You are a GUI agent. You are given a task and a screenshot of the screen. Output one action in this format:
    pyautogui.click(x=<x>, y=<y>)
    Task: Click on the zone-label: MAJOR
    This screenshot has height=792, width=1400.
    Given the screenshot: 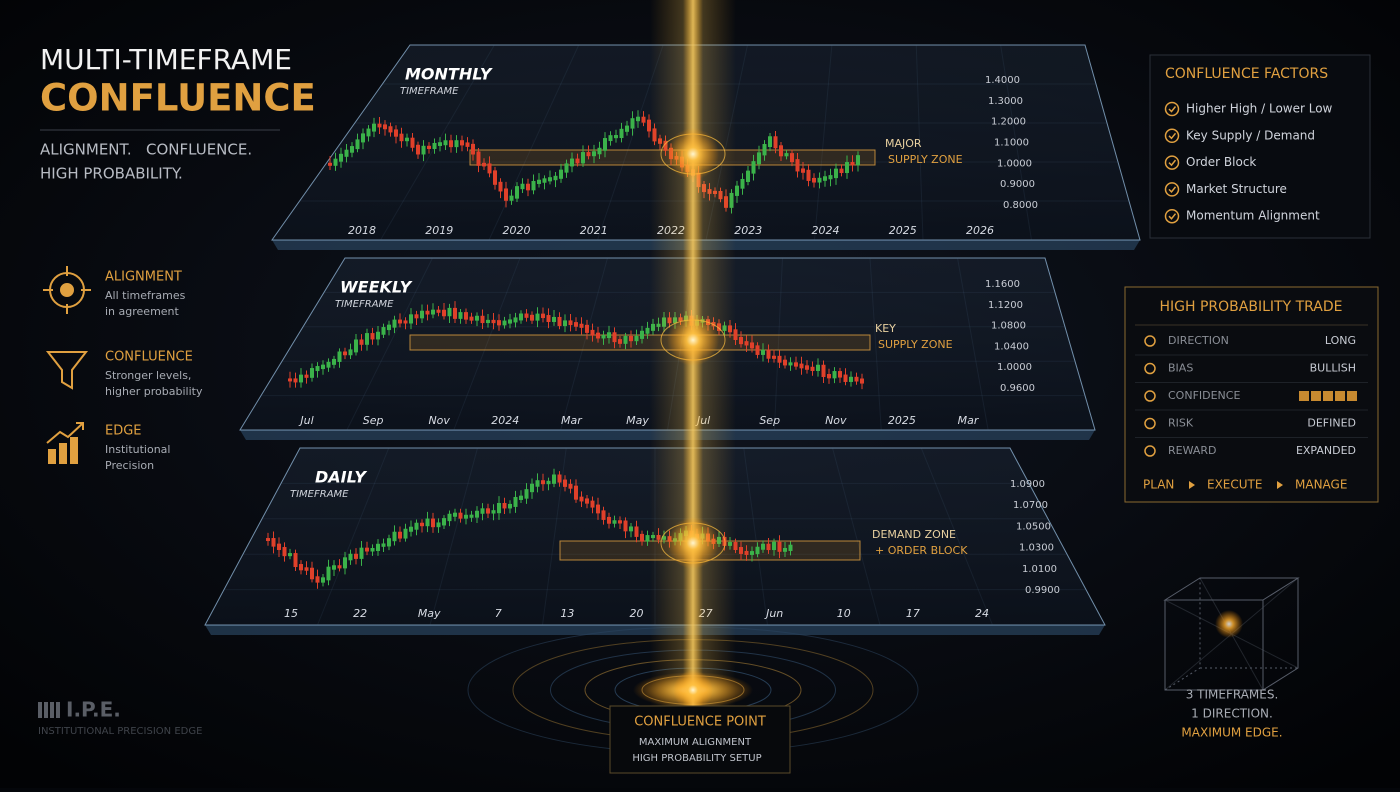 What is the action you would take?
    pyautogui.click(x=903, y=143)
    